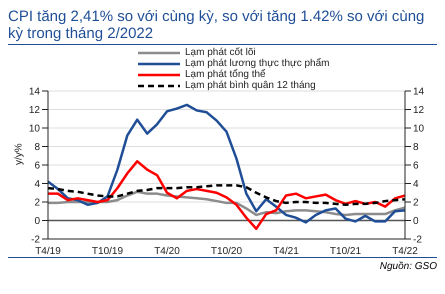 This screenshot has width=445, height=294. I want to click on y2-tick-label: 2, so click(416, 203).